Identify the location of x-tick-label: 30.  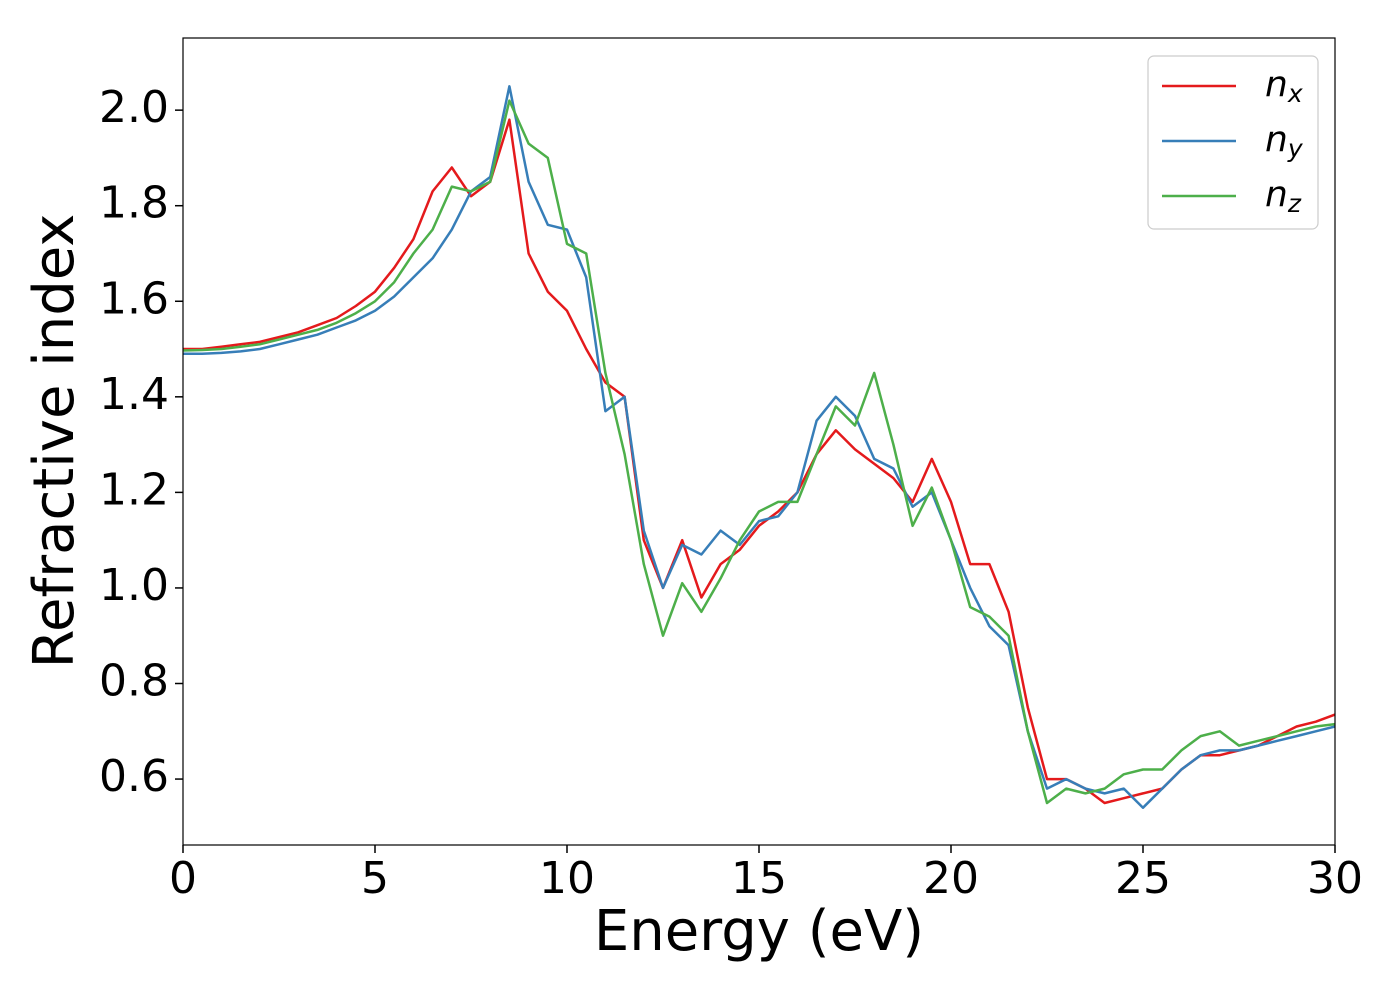
(1335, 878).